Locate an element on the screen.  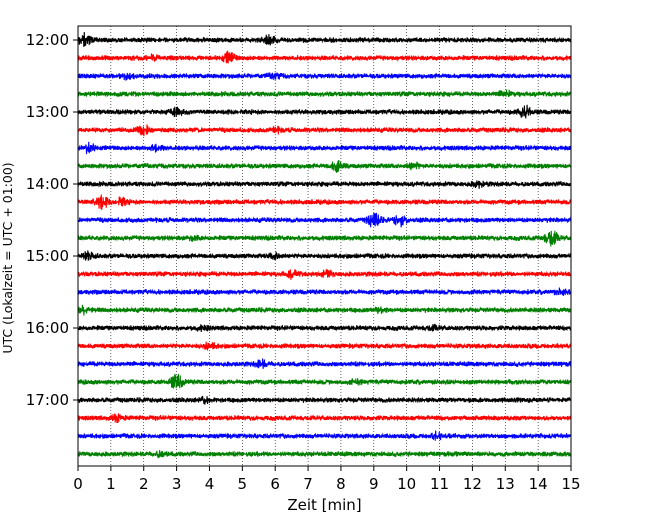
trace-15:00 is located at coordinates (324, 255).